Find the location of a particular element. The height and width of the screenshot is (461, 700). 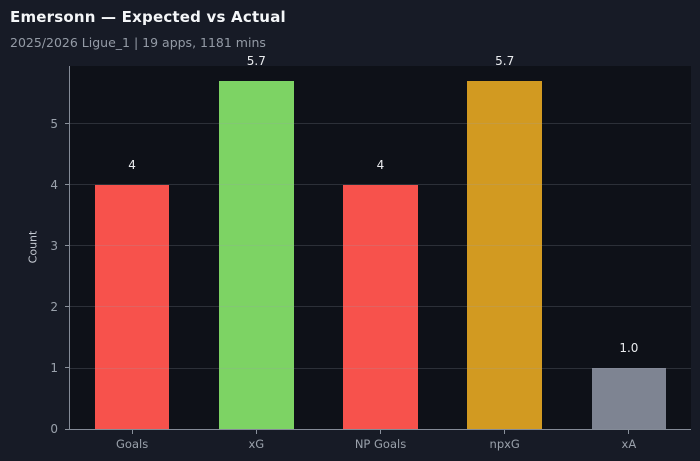

x-tick-label: npxG is located at coordinates (504, 444).